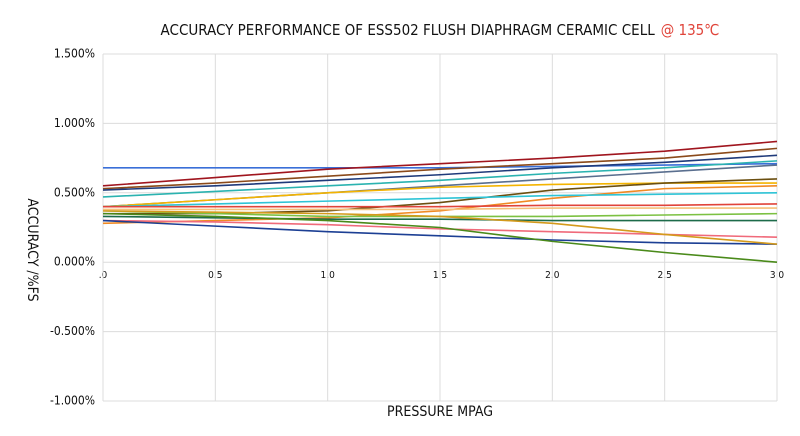 Image resolution: width=800 pixels, height=436 pixels. What do you see at coordinates (74, 262) in the screenshot?
I see `y-tick-label: 0.000%` at bounding box center [74, 262].